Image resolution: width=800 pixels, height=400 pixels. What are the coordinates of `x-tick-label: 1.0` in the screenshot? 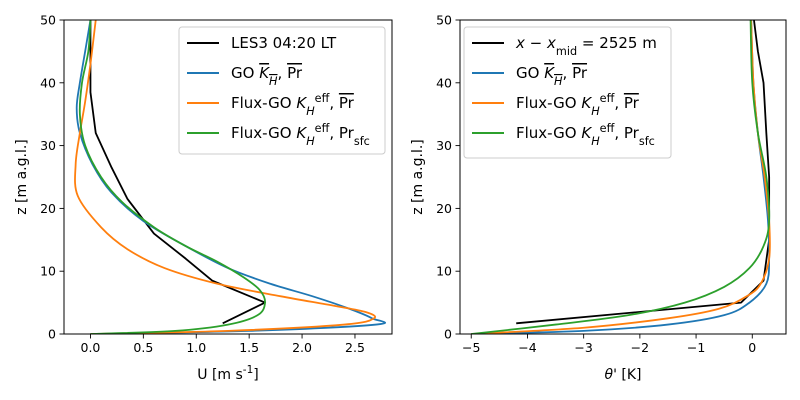 It's located at (196, 347).